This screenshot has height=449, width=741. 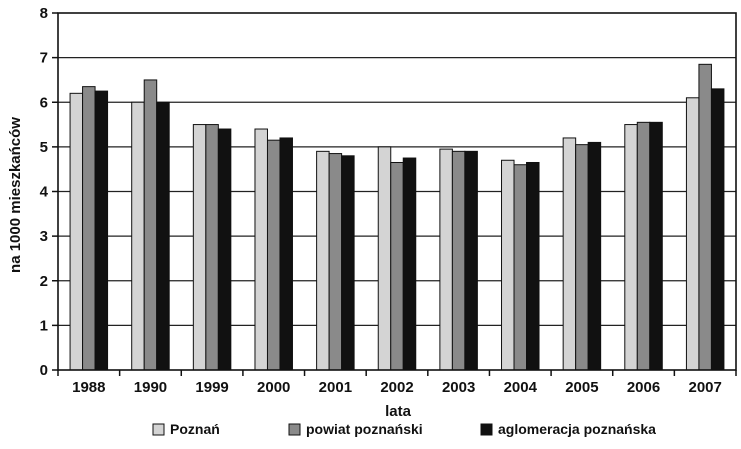 I want to click on y-tick-label: 1, so click(x=44, y=325).